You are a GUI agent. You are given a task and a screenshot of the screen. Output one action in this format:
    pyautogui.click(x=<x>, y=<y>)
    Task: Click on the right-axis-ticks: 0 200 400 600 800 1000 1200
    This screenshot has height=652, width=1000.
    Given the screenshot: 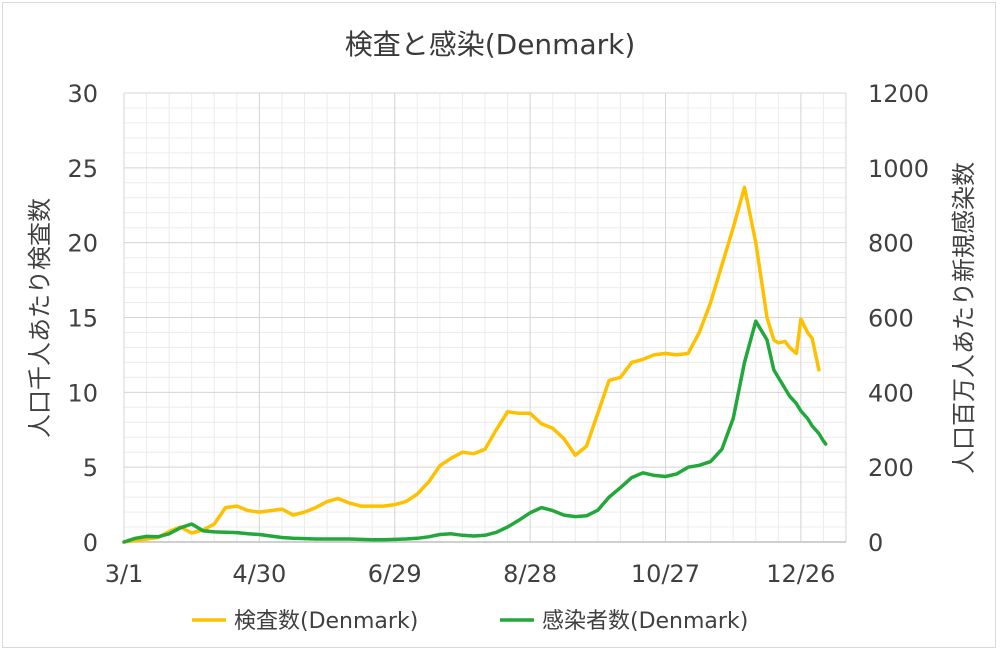 What is the action you would take?
    pyautogui.click(x=898, y=318)
    